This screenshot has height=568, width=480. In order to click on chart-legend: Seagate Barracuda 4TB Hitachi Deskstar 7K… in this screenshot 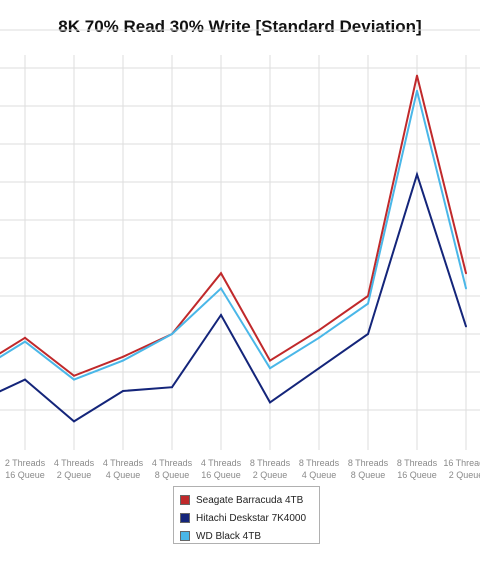, I will do `click(246, 515)`.